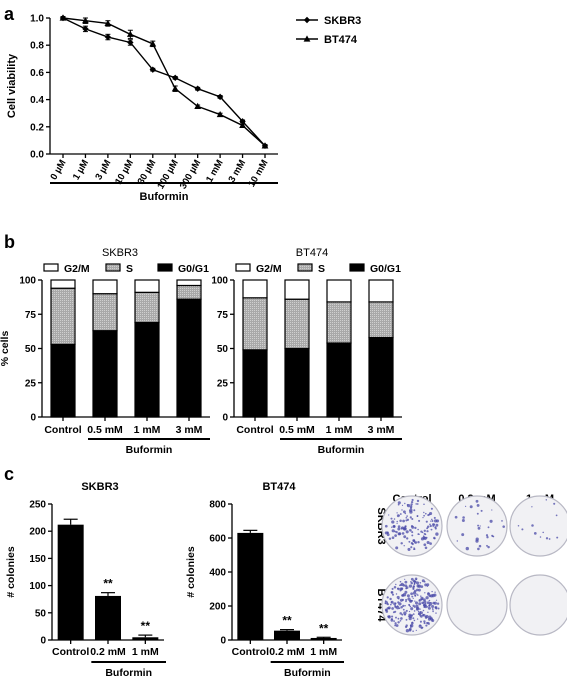 The height and width of the screenshot is (679, 567). I want to click on y-tick-label: 0.2, so click(37, 127).